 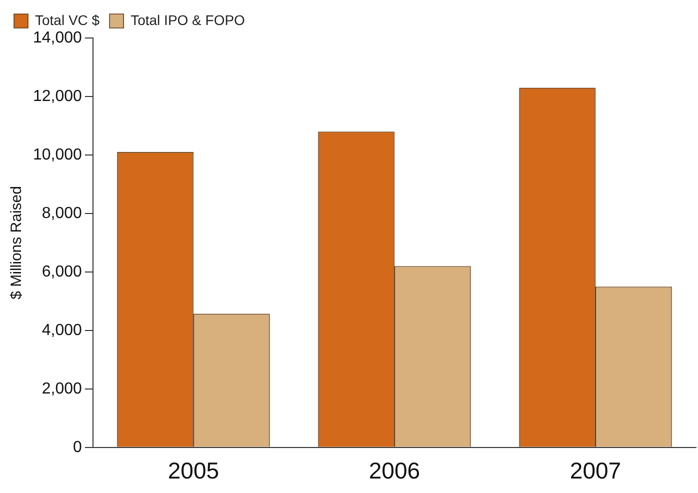 What do you see at coordinates (62, 330) in the screenshot?
I see `y-tick-label: 4,000` at bounding box center [62, 330].